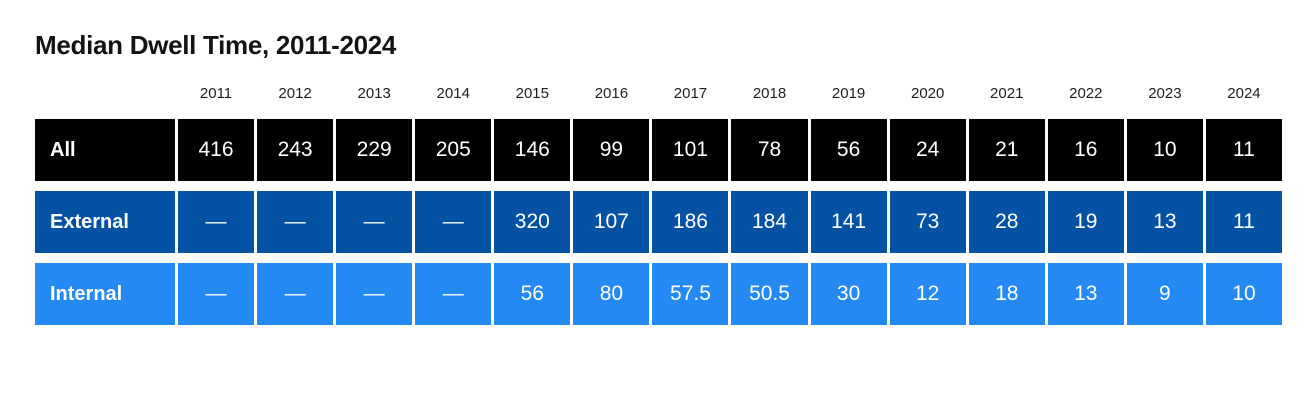 This screenshot has width=1311, height=407. I want to click on value-internal-2016: 80, so click(611, 294).